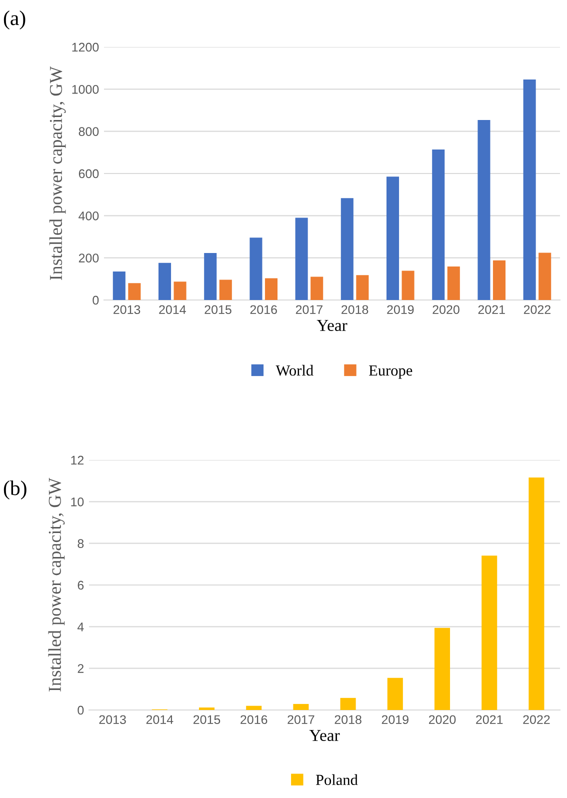 The width and height of the screenshot is (567, 798). I want to click on text: (b), so click(15, 490).